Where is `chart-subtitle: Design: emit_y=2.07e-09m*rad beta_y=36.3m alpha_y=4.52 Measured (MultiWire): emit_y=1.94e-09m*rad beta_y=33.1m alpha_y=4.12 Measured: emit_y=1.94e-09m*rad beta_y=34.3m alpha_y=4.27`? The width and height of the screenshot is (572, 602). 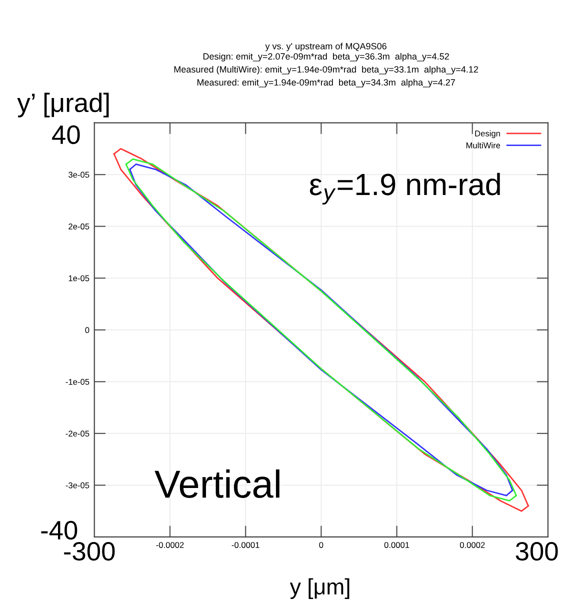 chart-subtitle: Design: emit_y=2.07e-09m*rad beta_y=36.3m alpha_y=4.52 Measured (MultiWire): emit_y=1.94e-09m*rad beta_y=33.1m alpha_y=4.12 Measured: emit_y=1.94e-09m*rad beta_y=34.3m alpha_y=4.27 is located at coordinates (326, 70).